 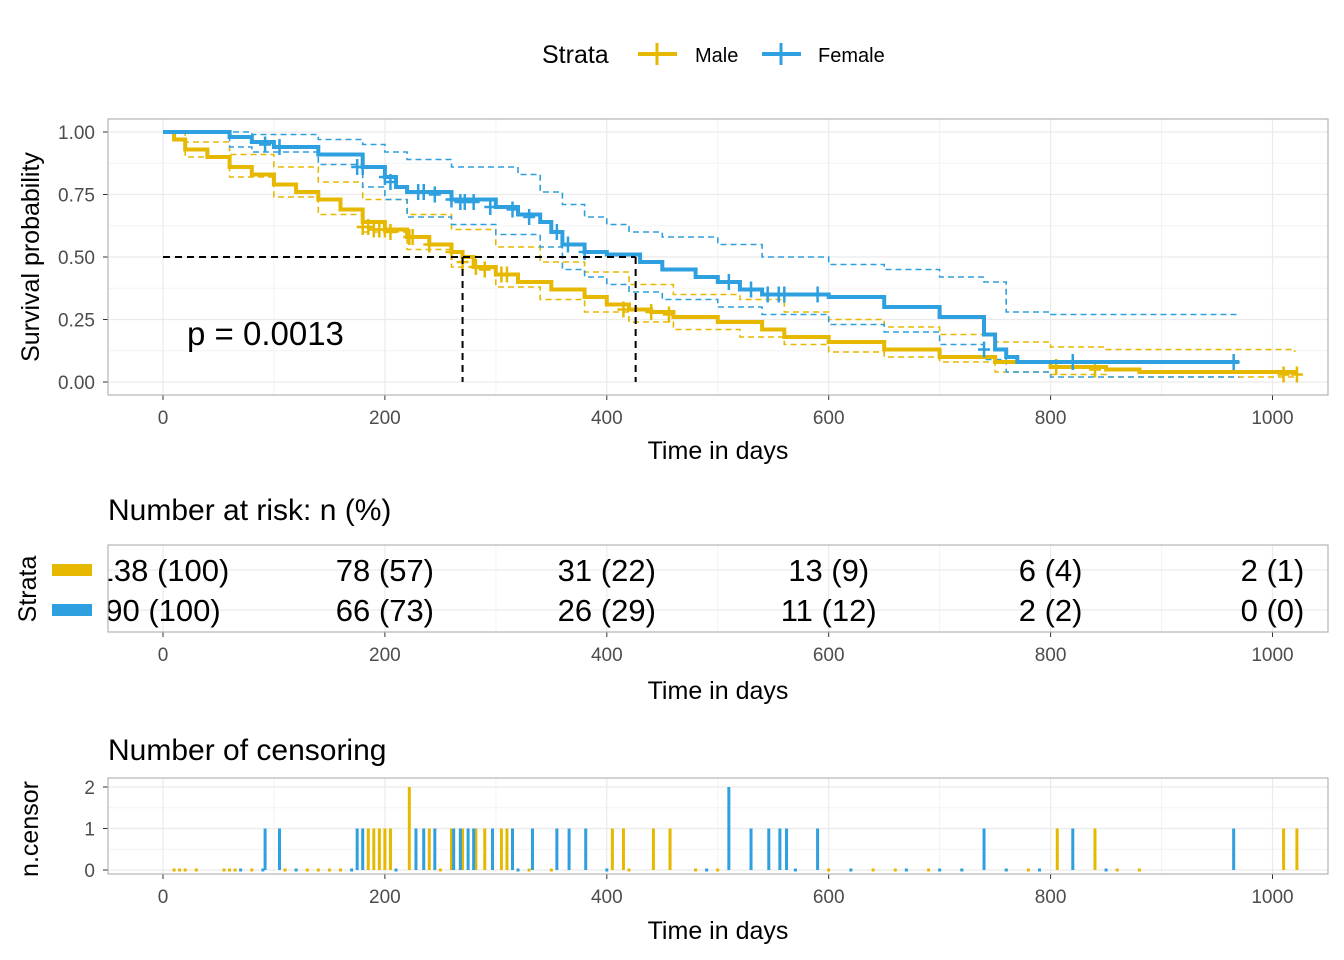 I want to click on legend-title: Strata, so click(x=575, y=55).